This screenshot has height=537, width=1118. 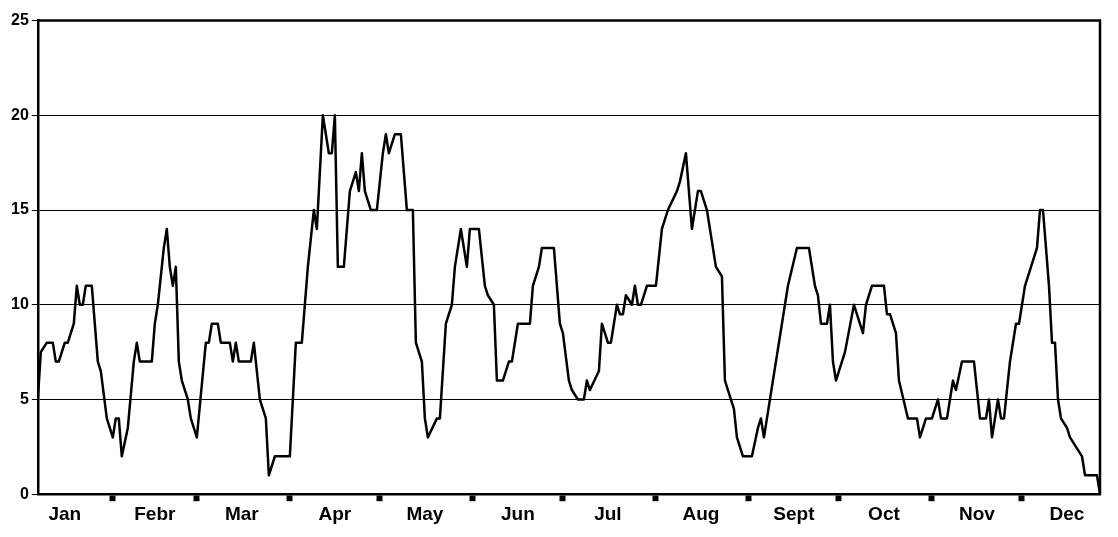 What do you see at coordinates (20, 20) in the screenshot?
I see `y-tick-label: 25` at bounding box center [20, 20].